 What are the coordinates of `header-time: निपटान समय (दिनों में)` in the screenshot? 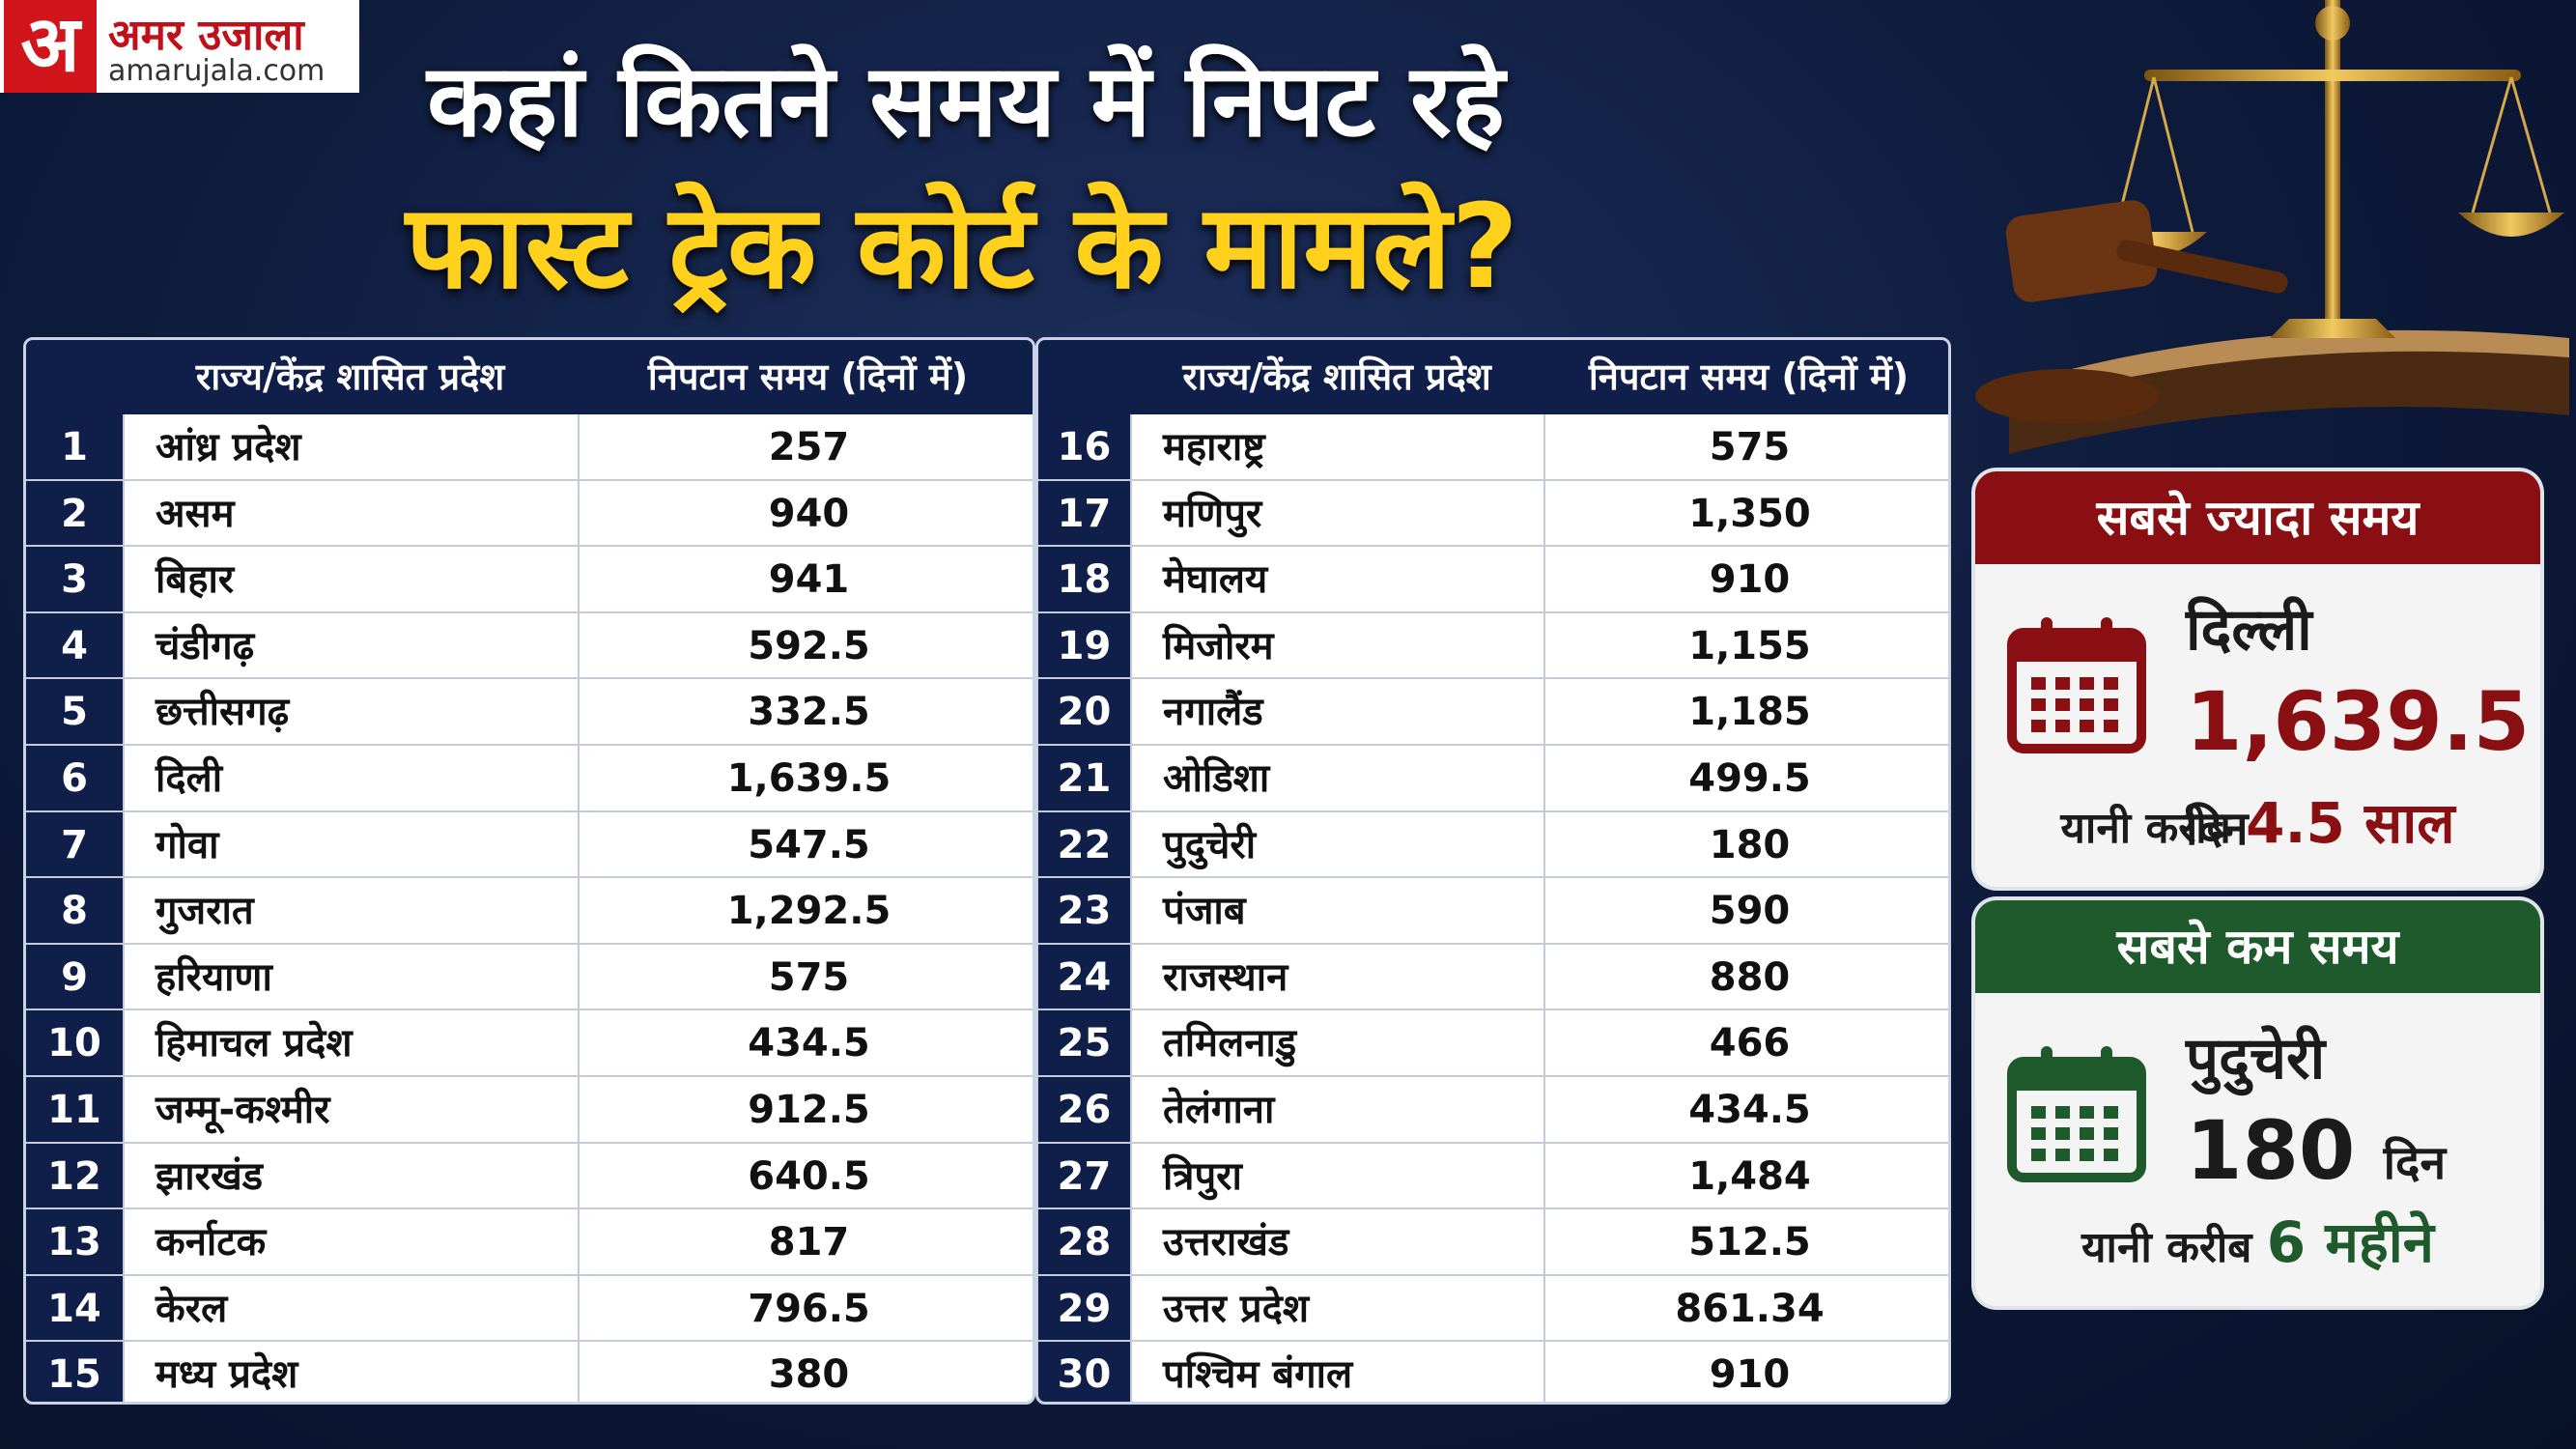 It's located at (1745, 377).